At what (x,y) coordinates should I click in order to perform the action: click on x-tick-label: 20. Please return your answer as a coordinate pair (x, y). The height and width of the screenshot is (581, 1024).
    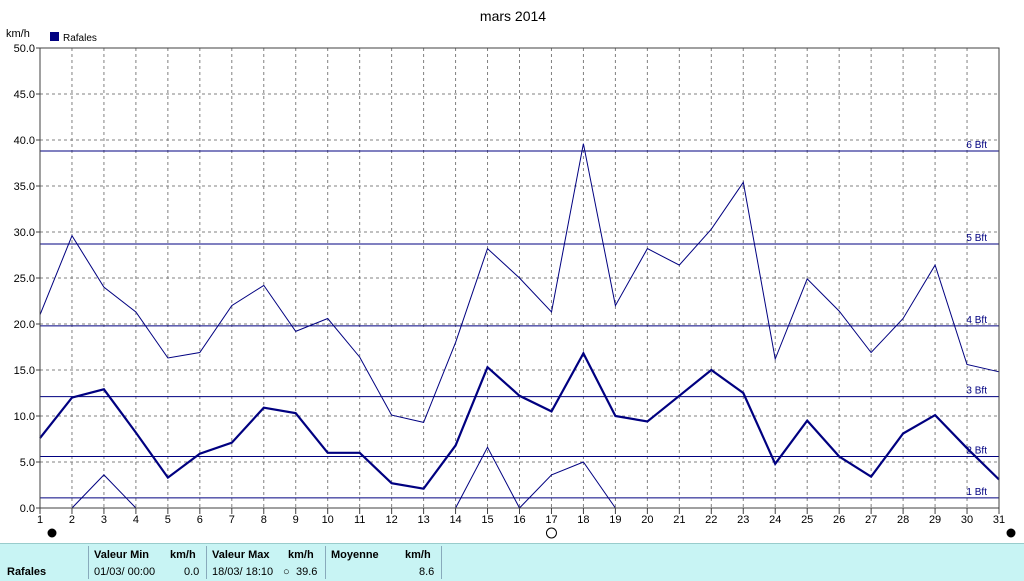
    Looking at the image, I should click on (647, 520).